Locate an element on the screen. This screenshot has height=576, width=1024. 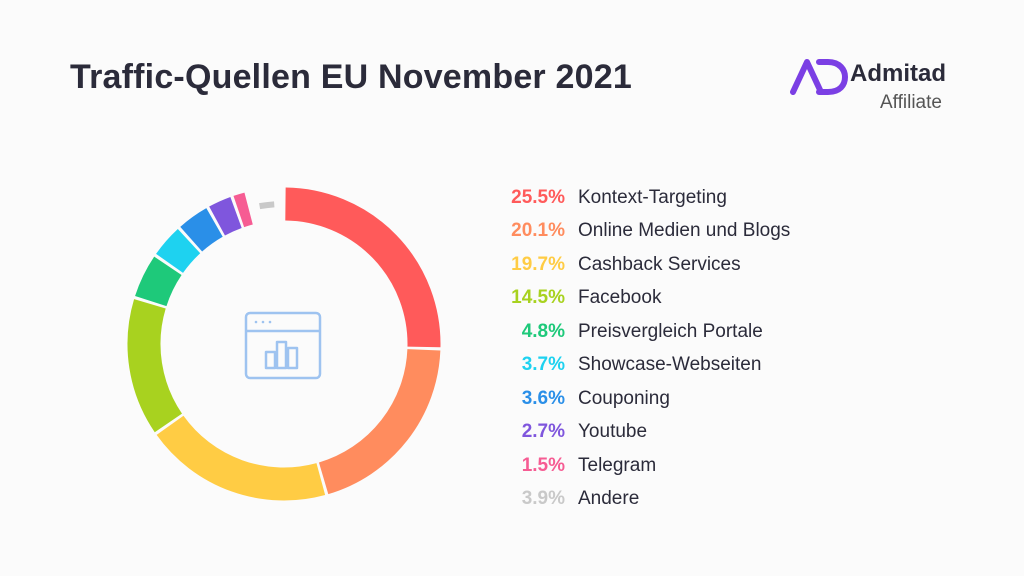
legend-label: Kontext-Targeting is located at coordinates (652, 197).